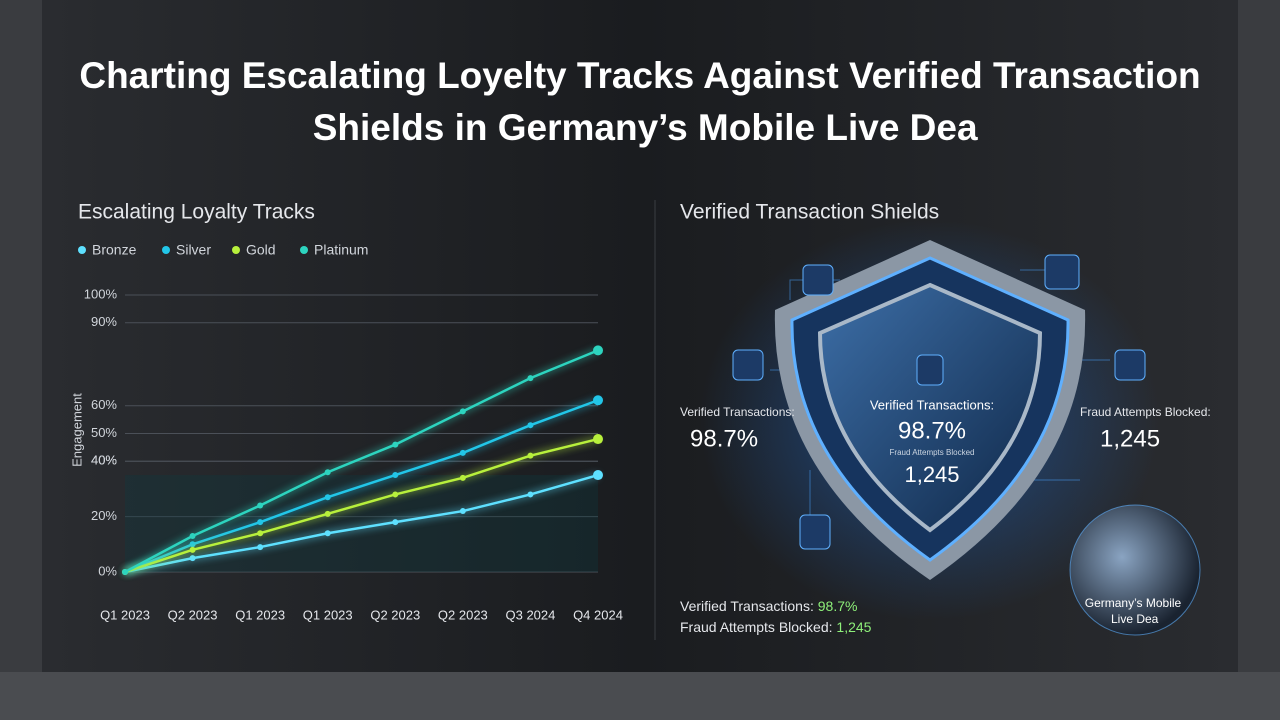  I want to click on x-tick-label: Q3 2024, so click(530, 614).